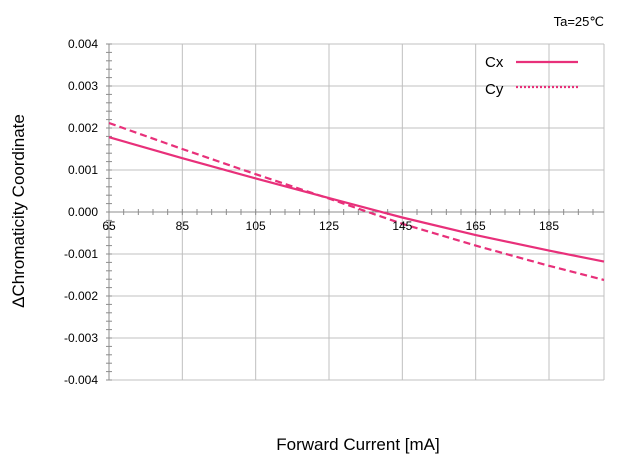 The height and width of the screenshot is (466, 620). Describe the element at coordinates (83, 44) in the screenshot. I see `y-tick-label: 0.004` at that location.